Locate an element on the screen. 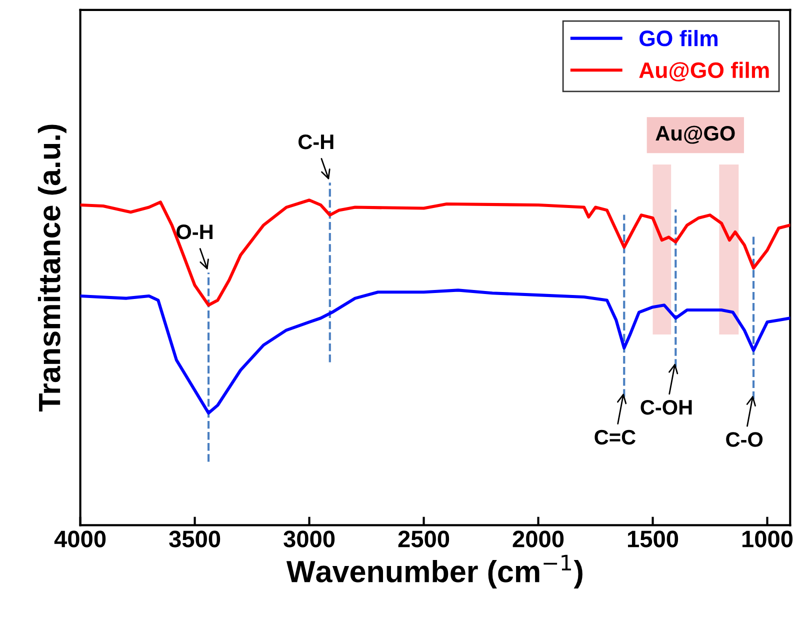 The height and width of the screenshot is (623, 803). y-axis-title: Transmittance (a.u.) is located at coordinates (52, 268).